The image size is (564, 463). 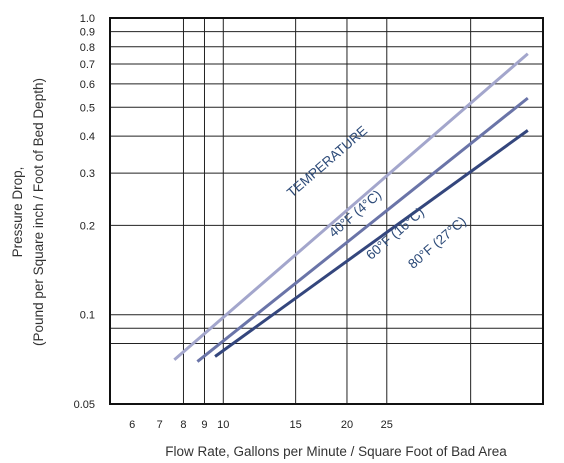 What do you see at coordinates (87, 316) in the screenshot?
I see `y-tick-label: 0.1` at bounding box center [87, 316].